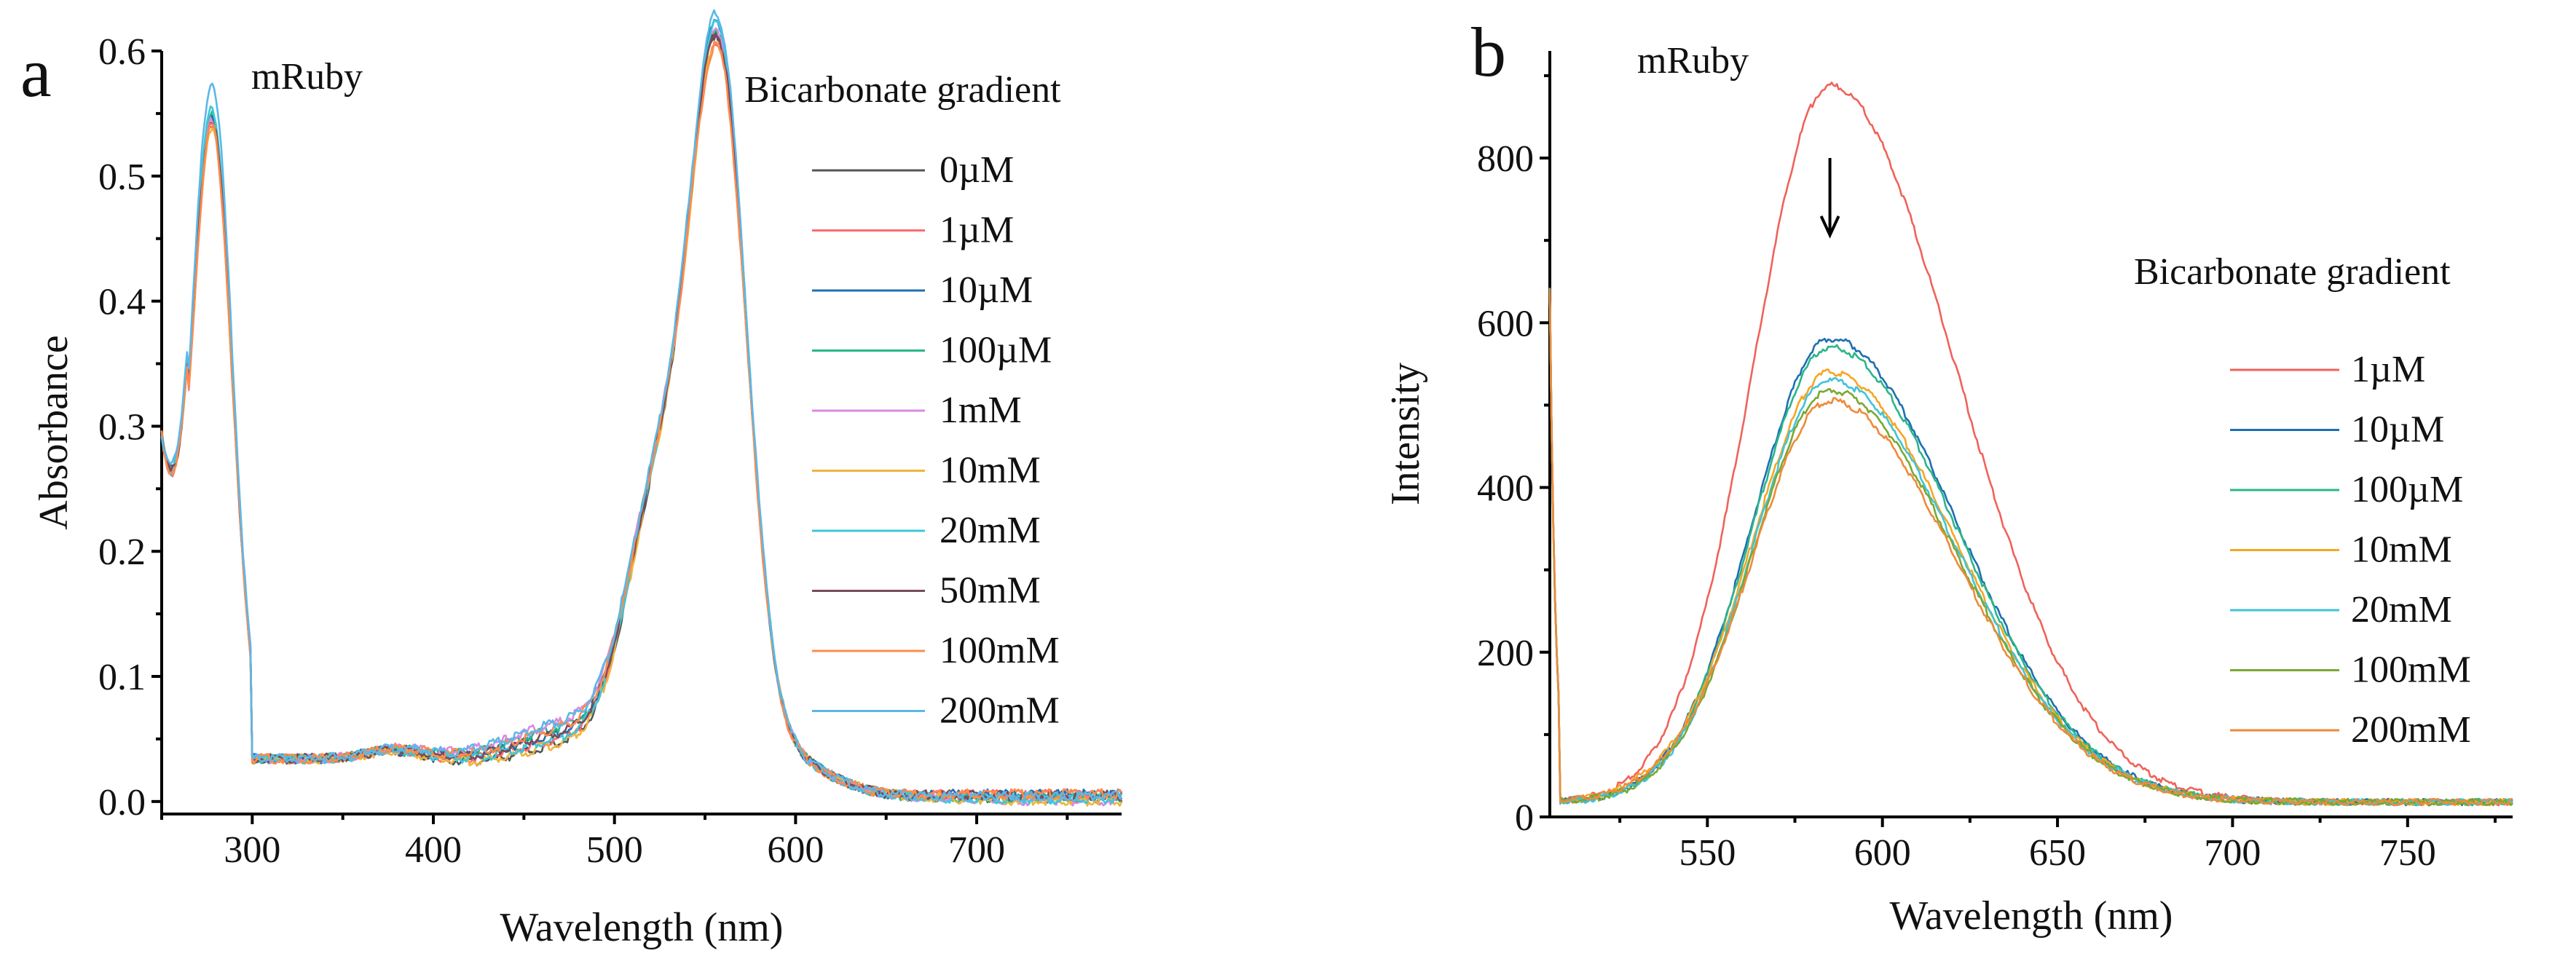 Image resolution: width=2576 pixels, height=964 pixels. I want to click on x-tick-label: 300, so click(252, 850).